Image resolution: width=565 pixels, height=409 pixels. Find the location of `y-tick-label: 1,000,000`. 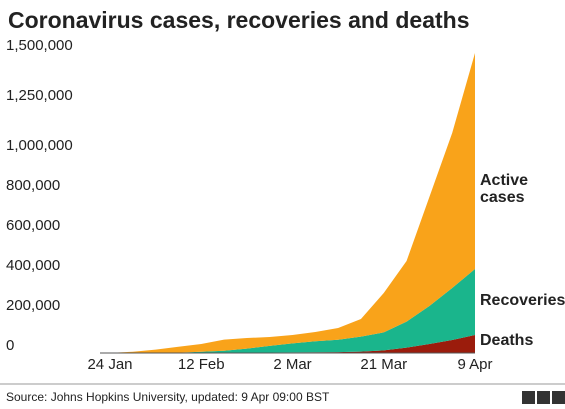

y-tick-label: 1,000,000 is located at coordinates (39, 145).